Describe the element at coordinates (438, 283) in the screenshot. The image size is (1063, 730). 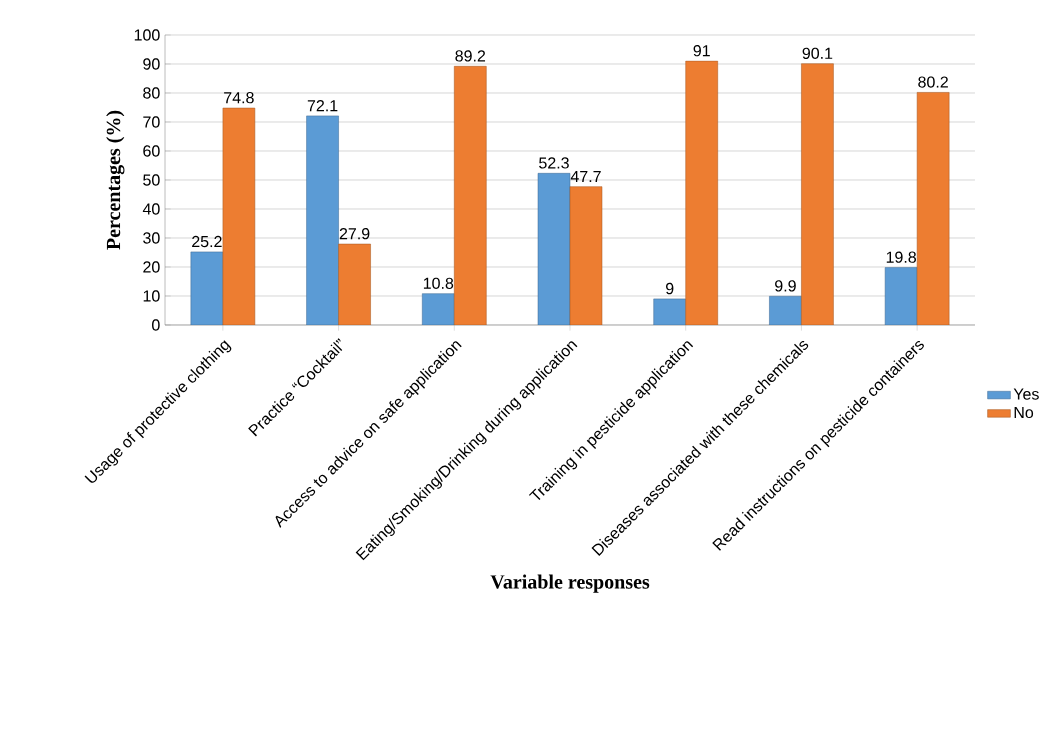
I see `data-label: 10.8` at that location.